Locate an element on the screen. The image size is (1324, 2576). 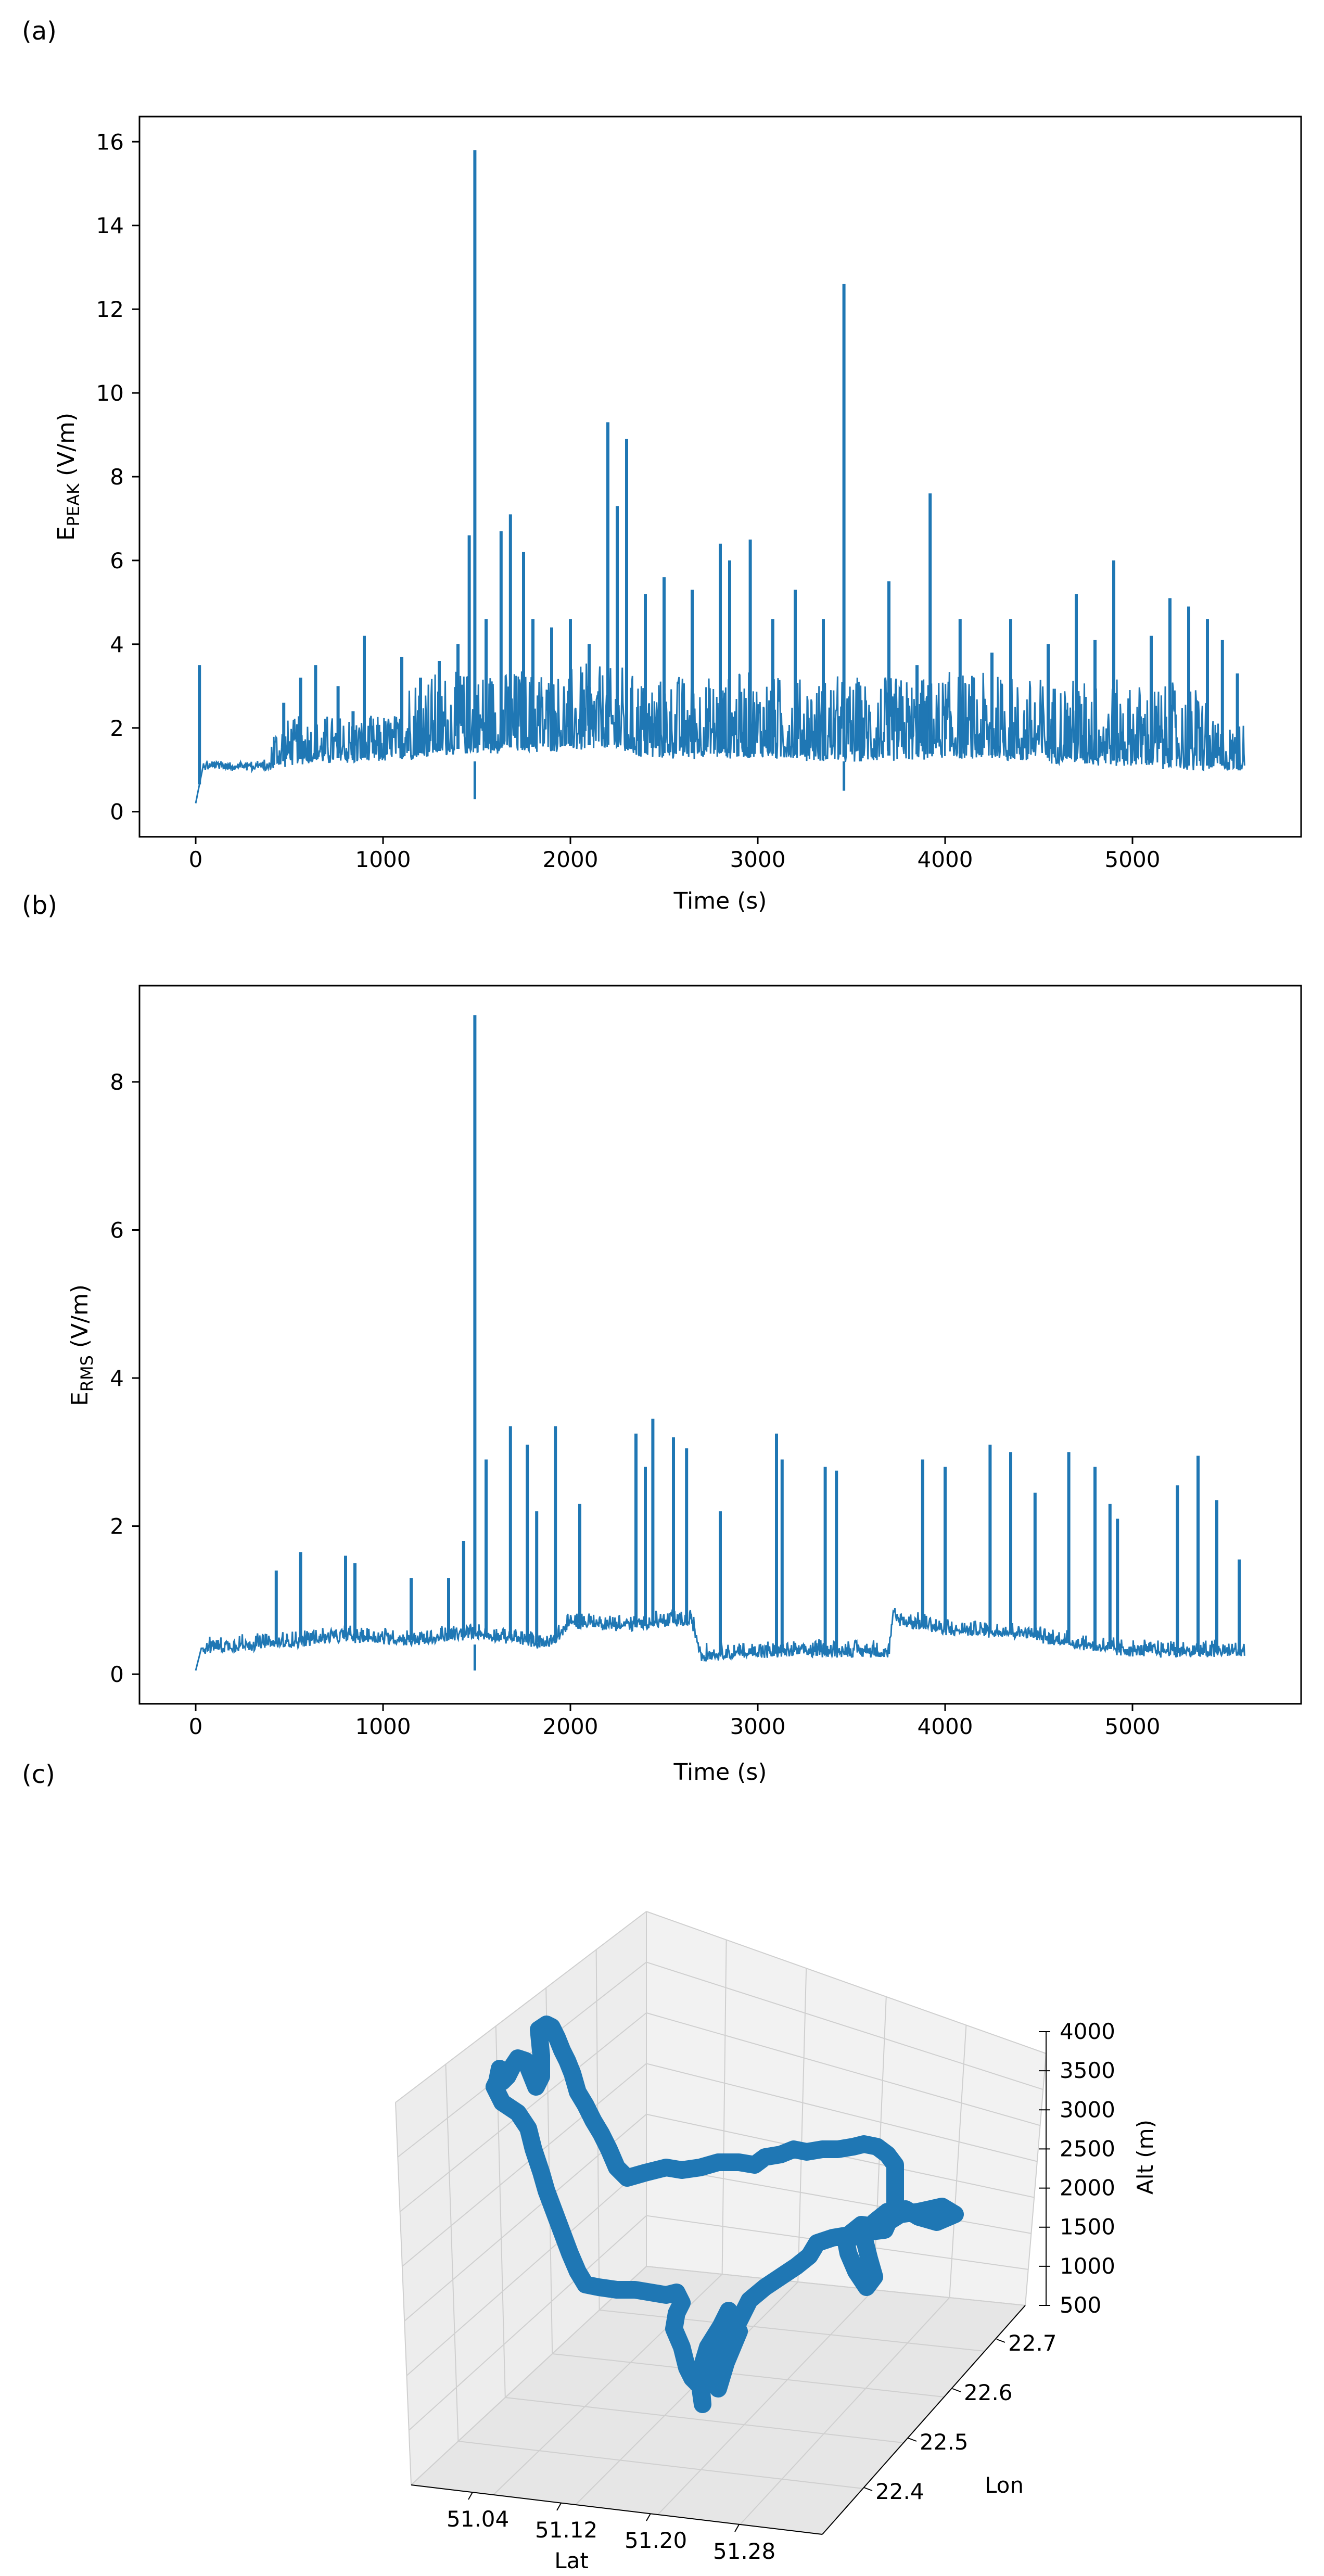
lat-tick-label: 51.04 is located at coordinates (478, 2519).